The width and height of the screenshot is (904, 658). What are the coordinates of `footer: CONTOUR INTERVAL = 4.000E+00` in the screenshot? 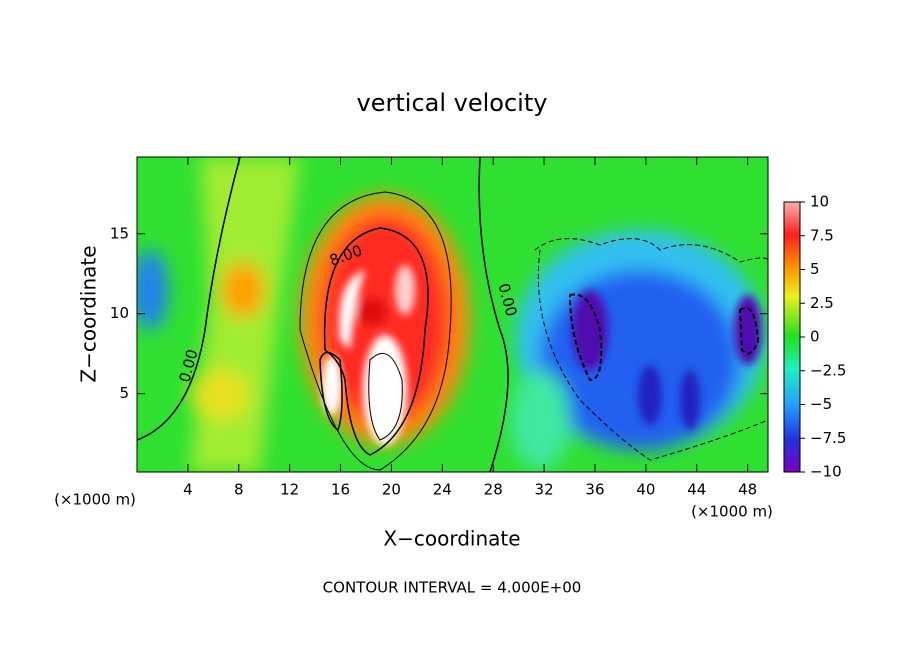 It's located at (452, 588).